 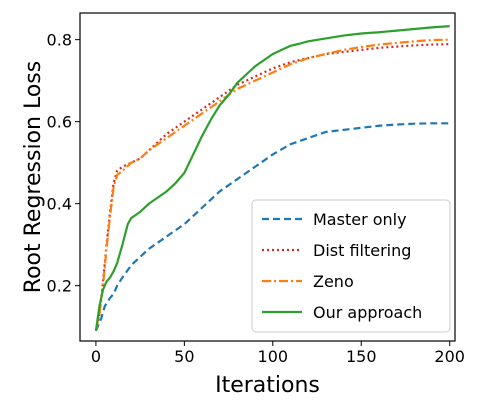 I want to click on x-tick-label: 50, so click(x=184, y=356).